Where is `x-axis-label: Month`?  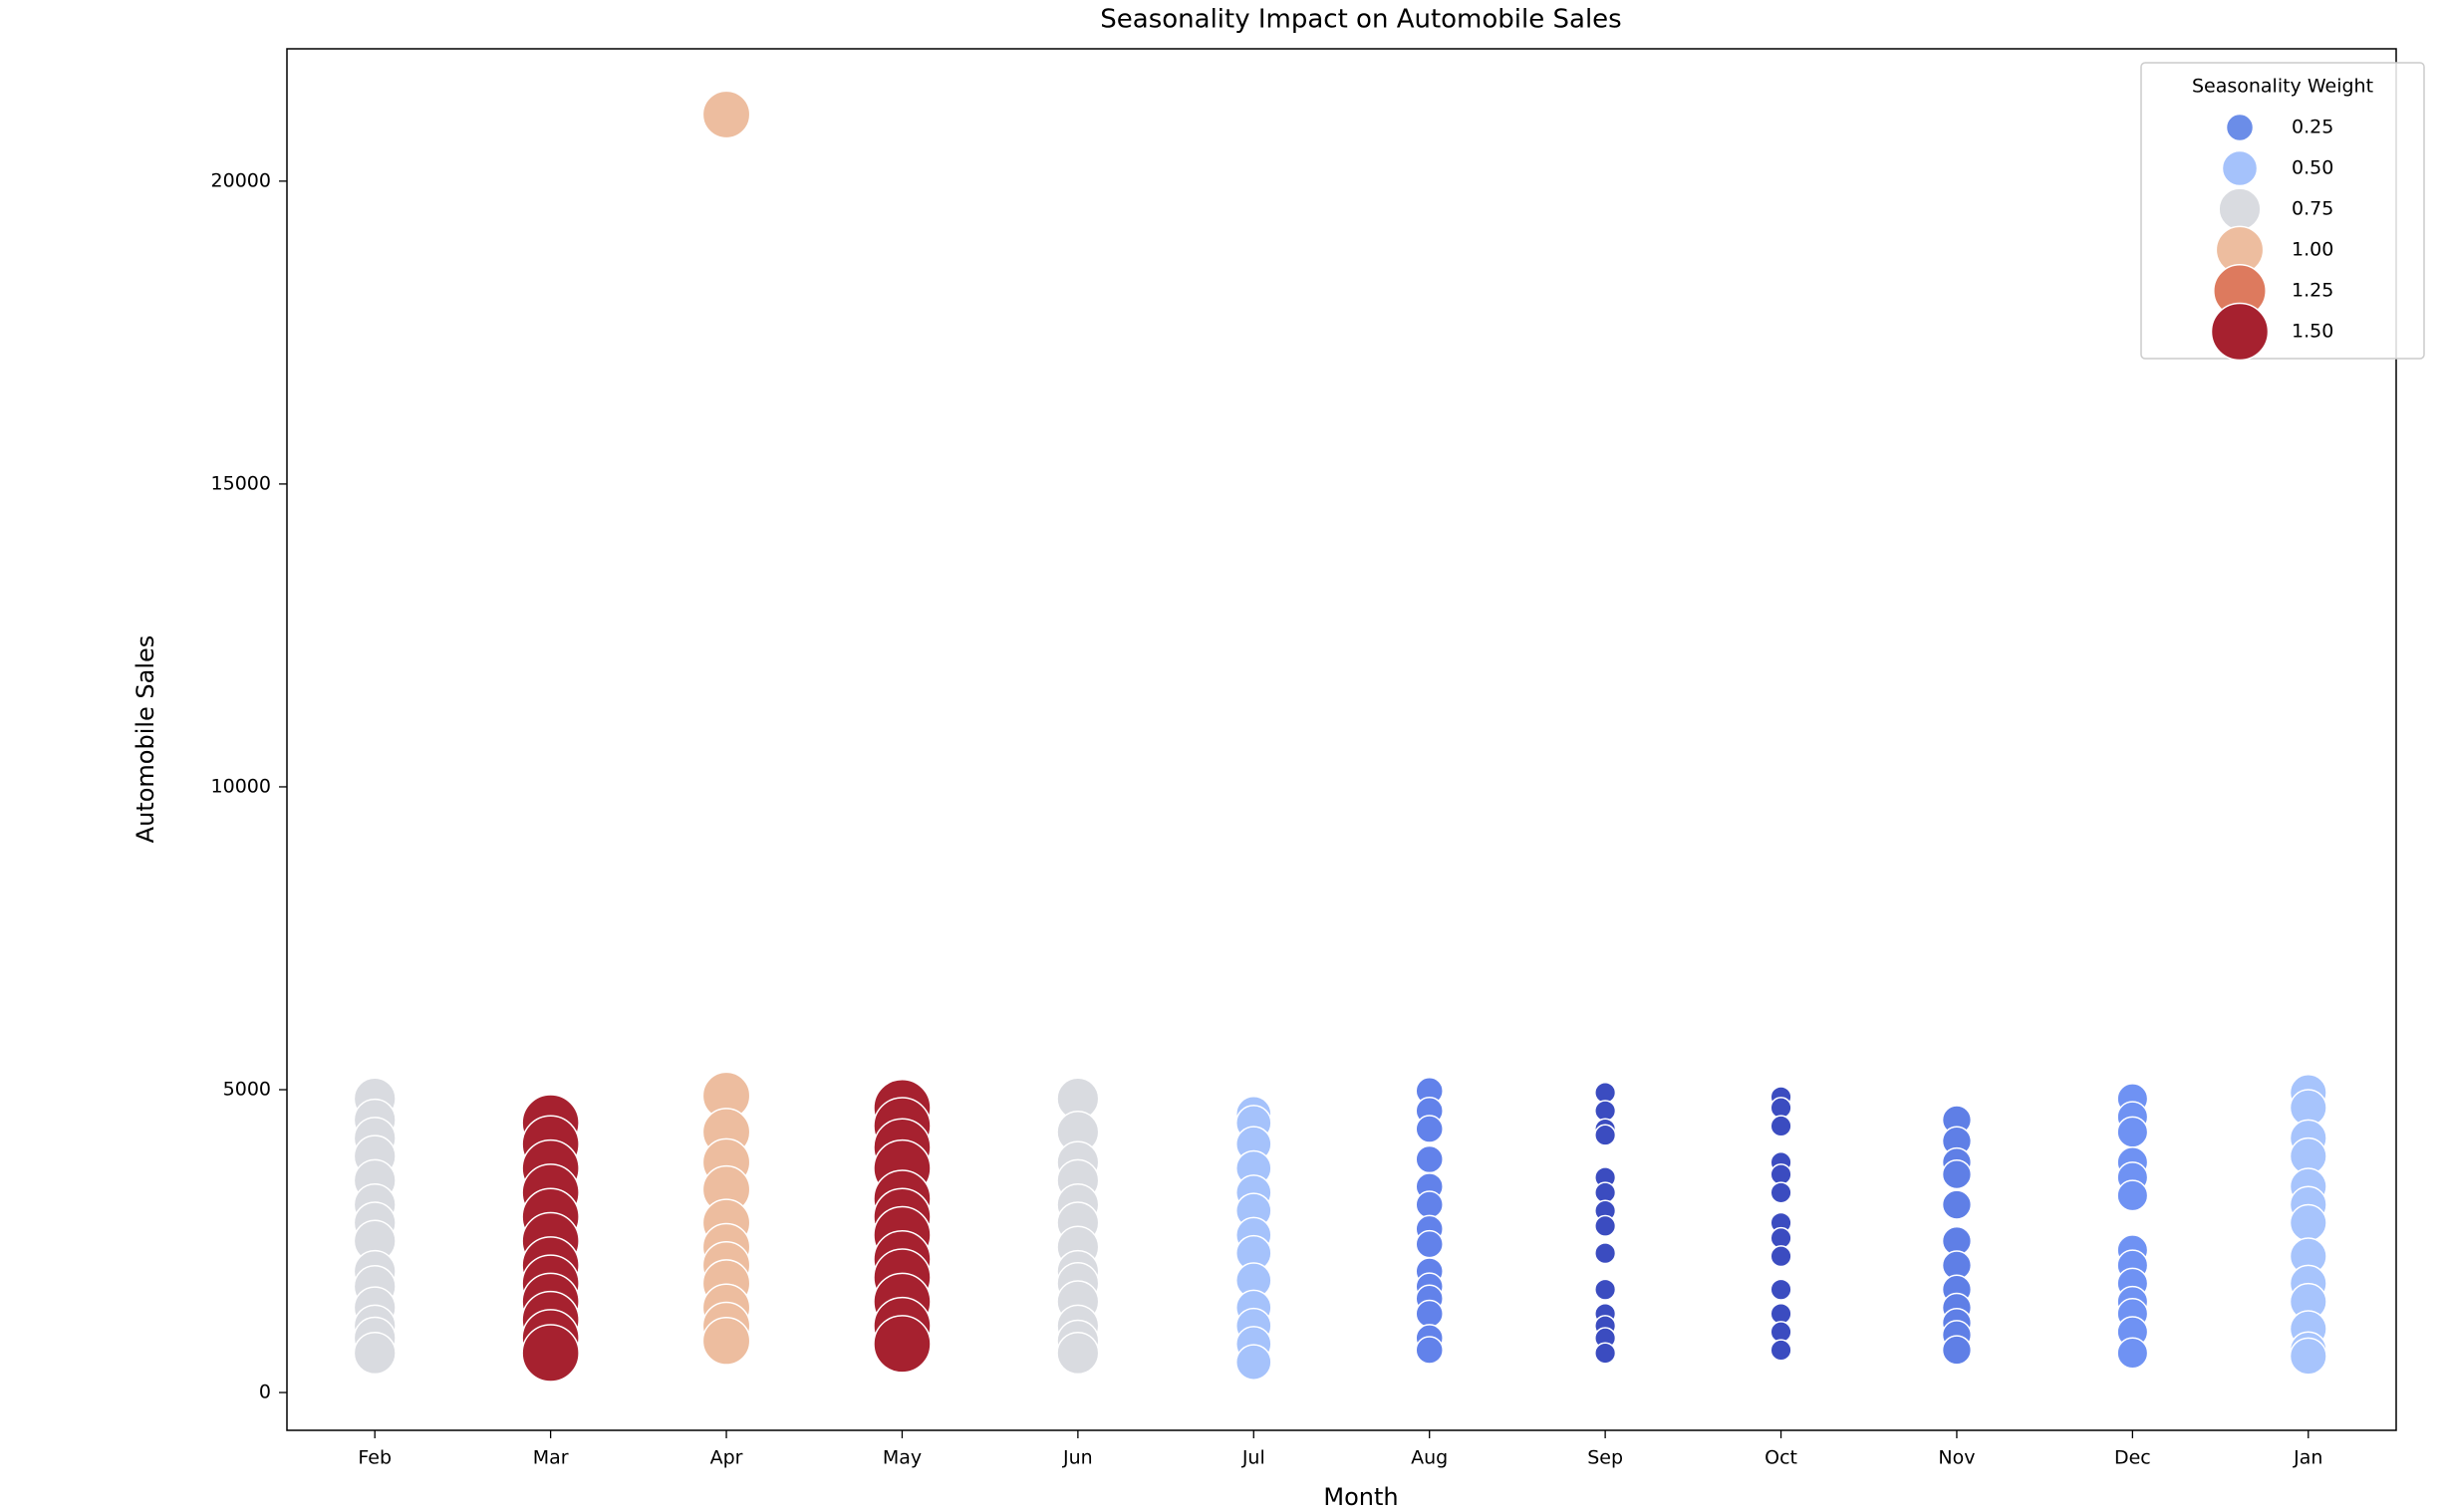
x-axis-label: Month is located at coordinates (1360, 1497).